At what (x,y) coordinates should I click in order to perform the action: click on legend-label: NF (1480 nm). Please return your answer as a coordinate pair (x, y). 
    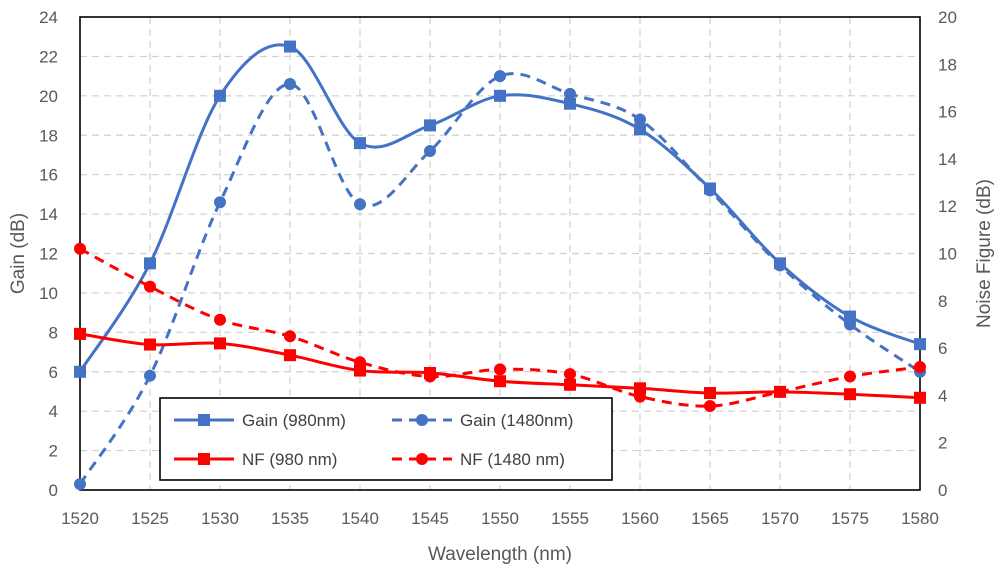
    Looking at the image, I should click on (512, 459).